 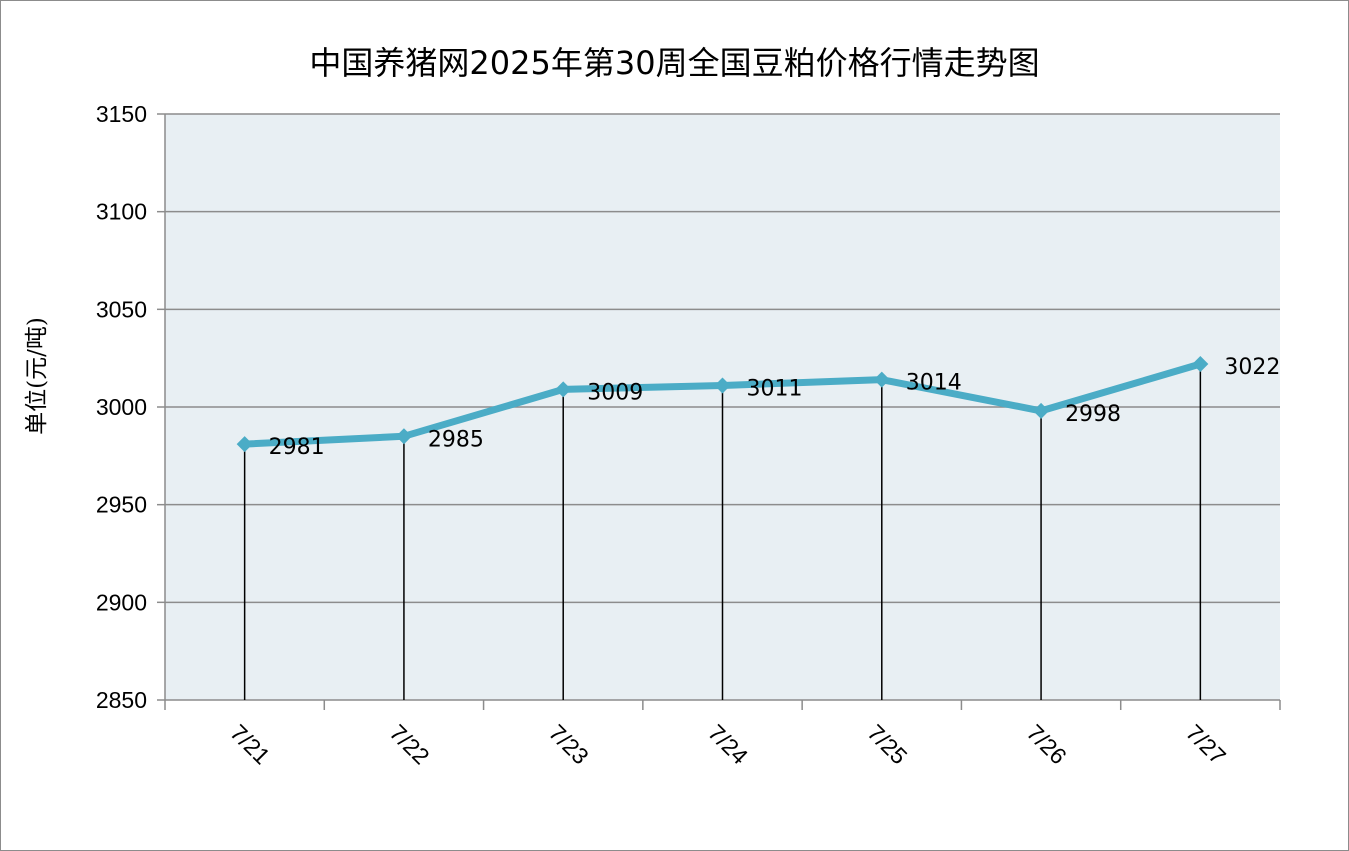 What do you see at coordinates (410, 744) in the screenshot?
I see `x-tick-label-1: 7/22` at bounding box center [410, 744].